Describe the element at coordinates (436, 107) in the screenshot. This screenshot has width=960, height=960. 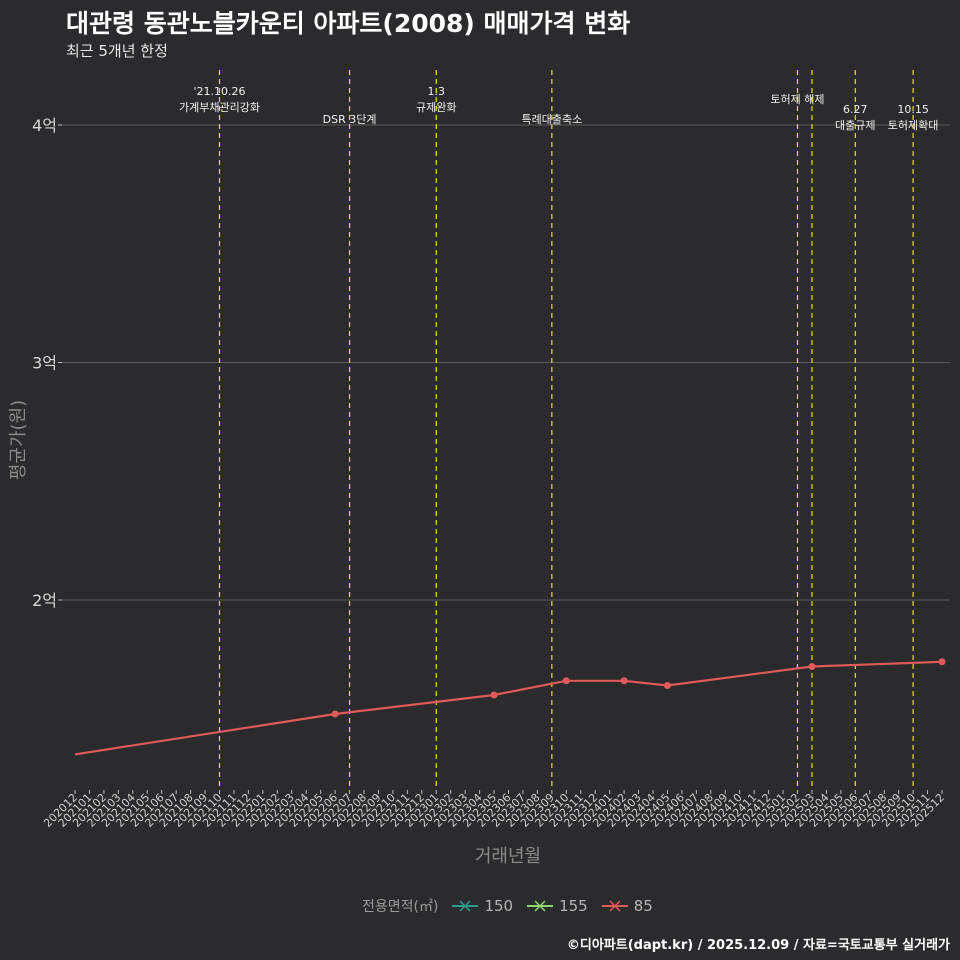
I see `event-label: 규제완화` at that location.